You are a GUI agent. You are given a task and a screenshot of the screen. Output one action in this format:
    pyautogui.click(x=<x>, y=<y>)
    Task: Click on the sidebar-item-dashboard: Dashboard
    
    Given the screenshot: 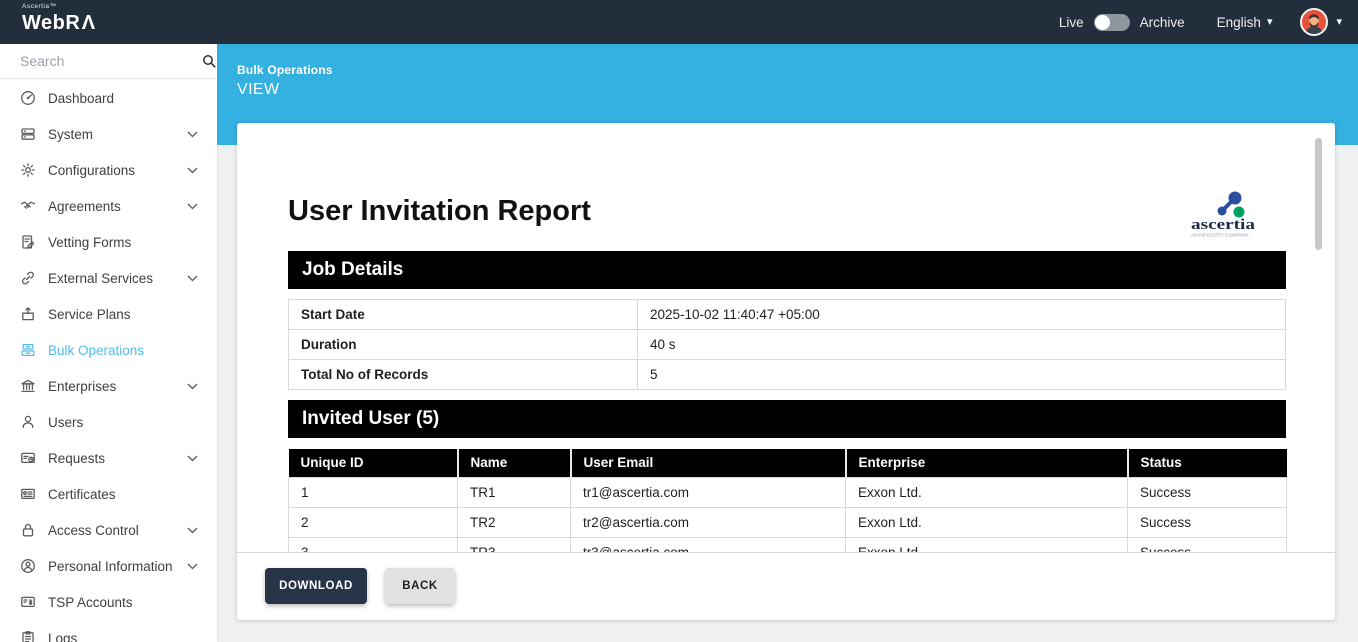 What is the action you would take?
    pyautogui.click(x=108, y=98)
    